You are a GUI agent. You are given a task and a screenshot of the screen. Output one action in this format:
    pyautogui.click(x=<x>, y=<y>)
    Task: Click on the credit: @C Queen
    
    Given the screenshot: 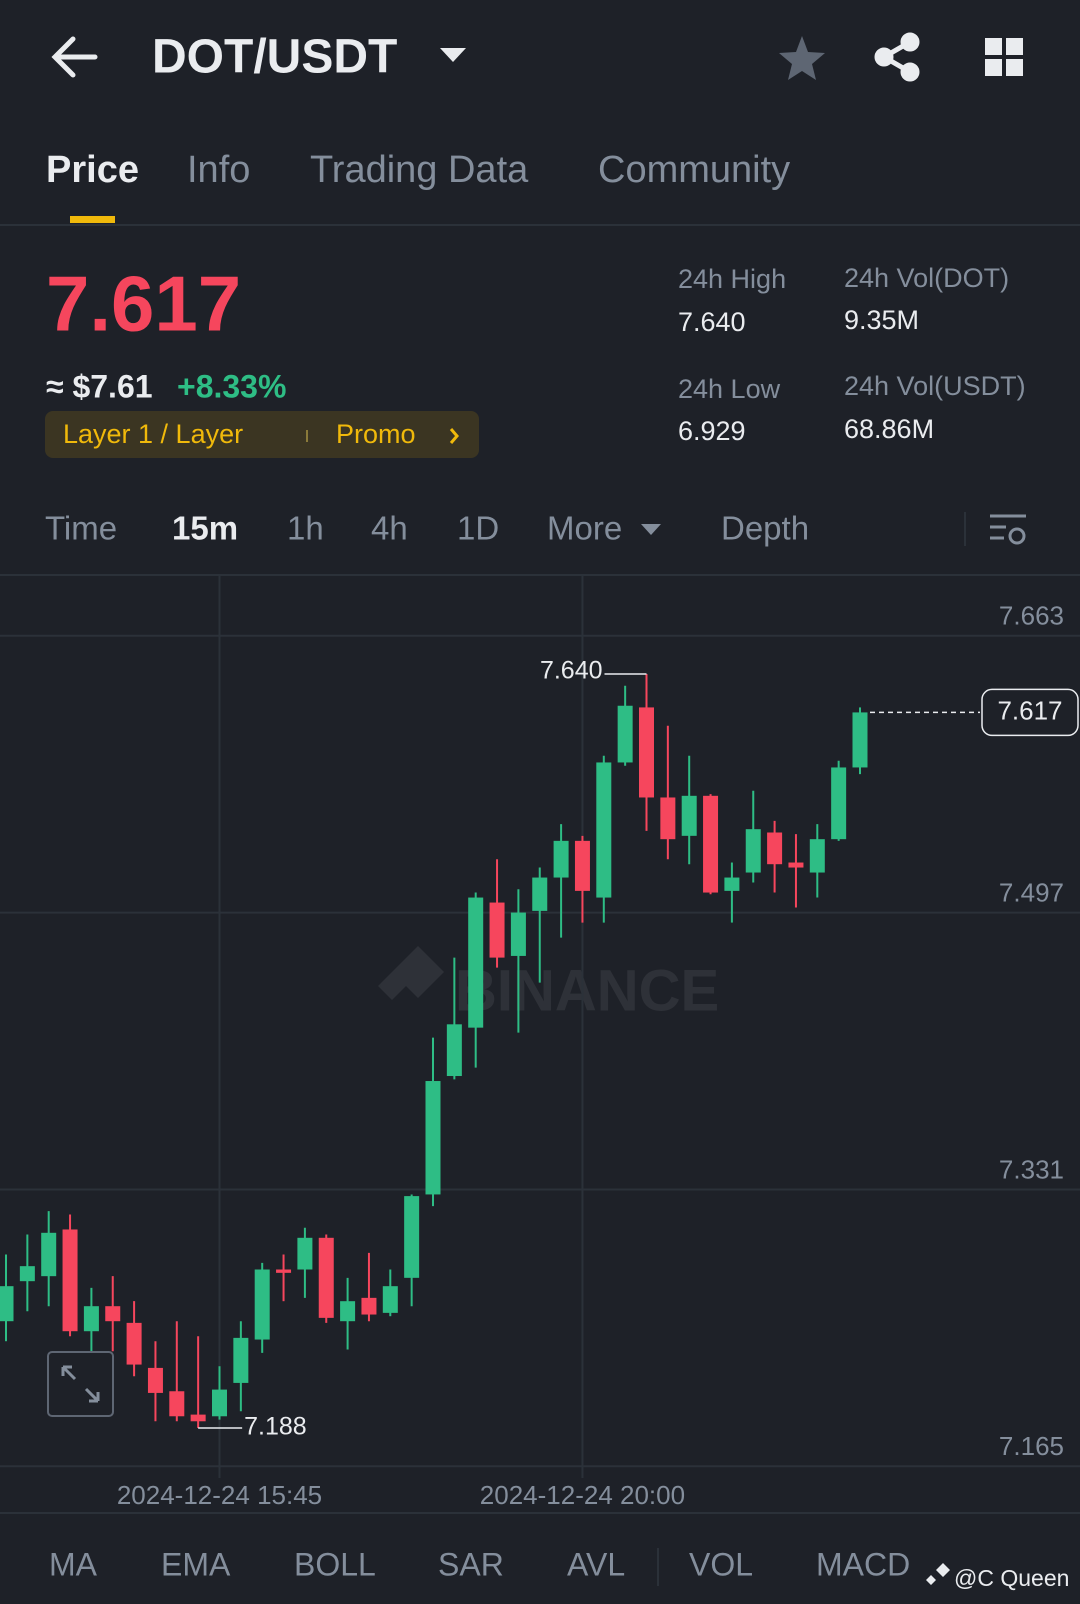 What is the action you would take?
    pyautogui.click(x=1011, y=1578)
    